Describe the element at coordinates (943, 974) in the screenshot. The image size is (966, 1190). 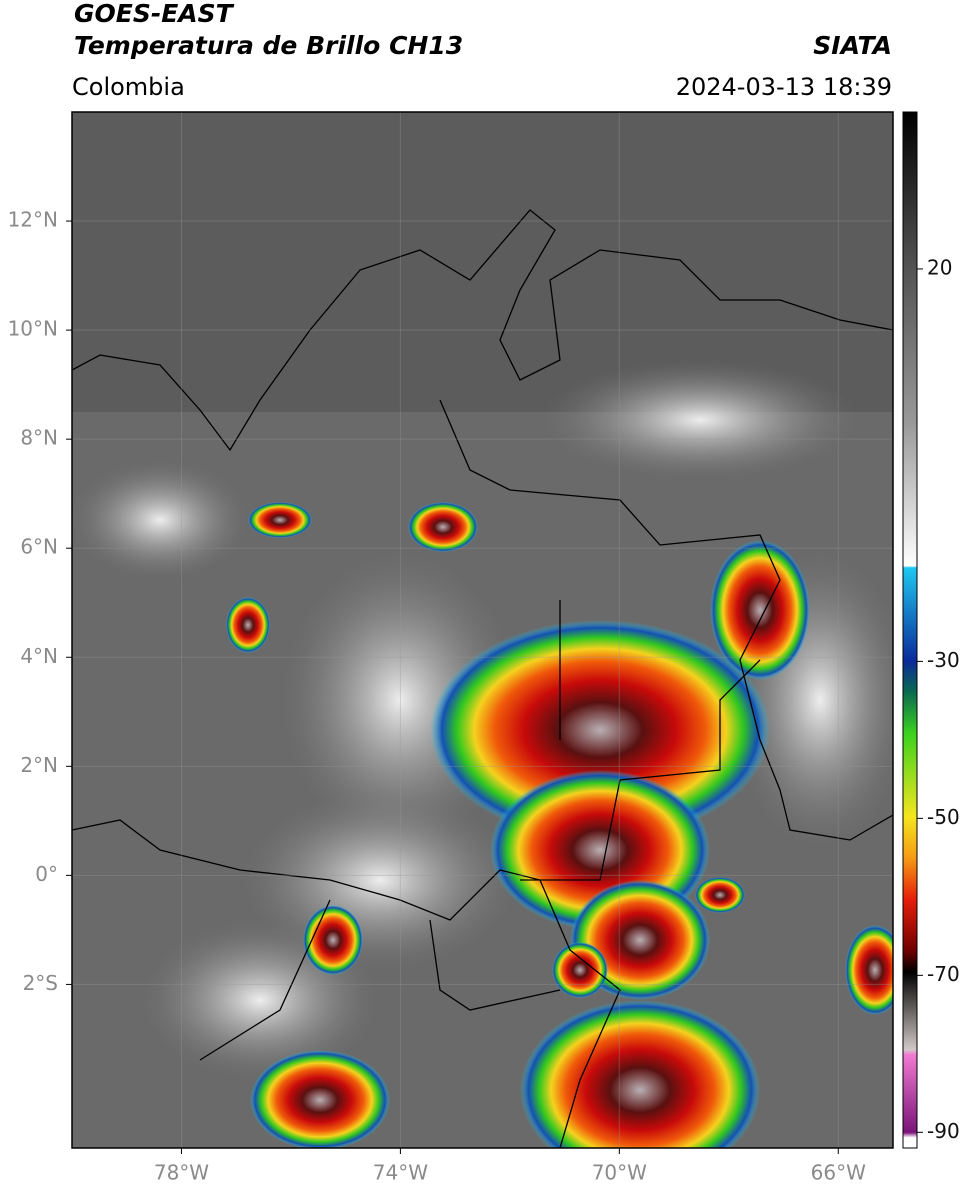
I see `colorbar-label: -70` at that location.